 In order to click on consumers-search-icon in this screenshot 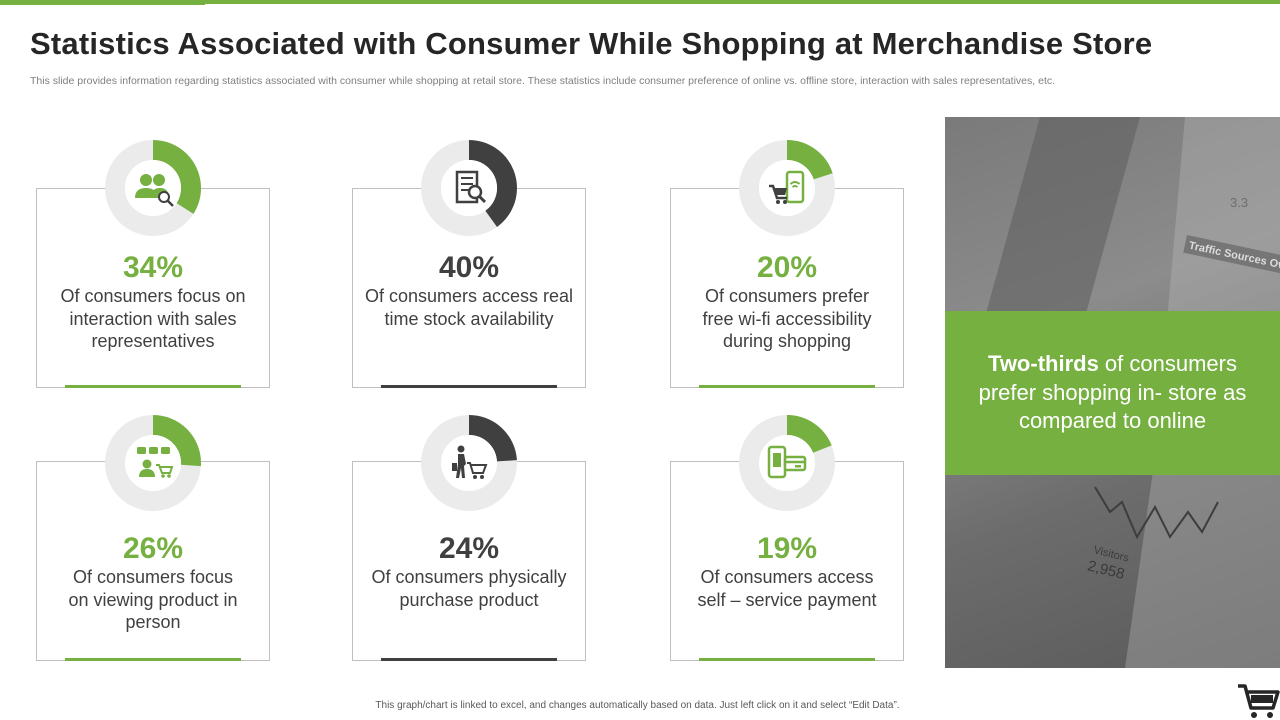, I will do `click(153, 188)`.